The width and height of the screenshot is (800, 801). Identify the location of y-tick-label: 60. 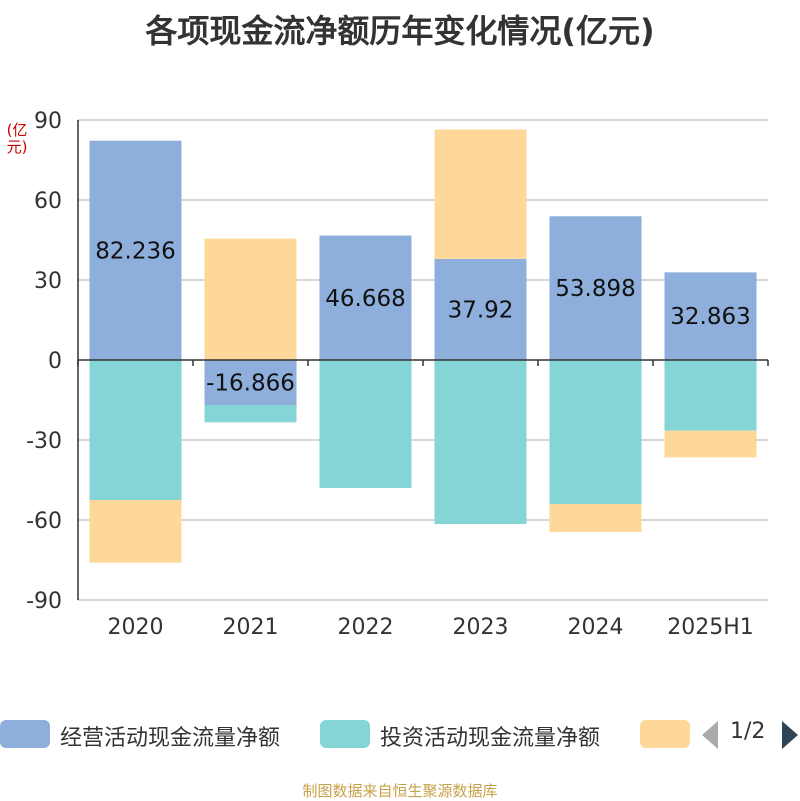
(48, 201).